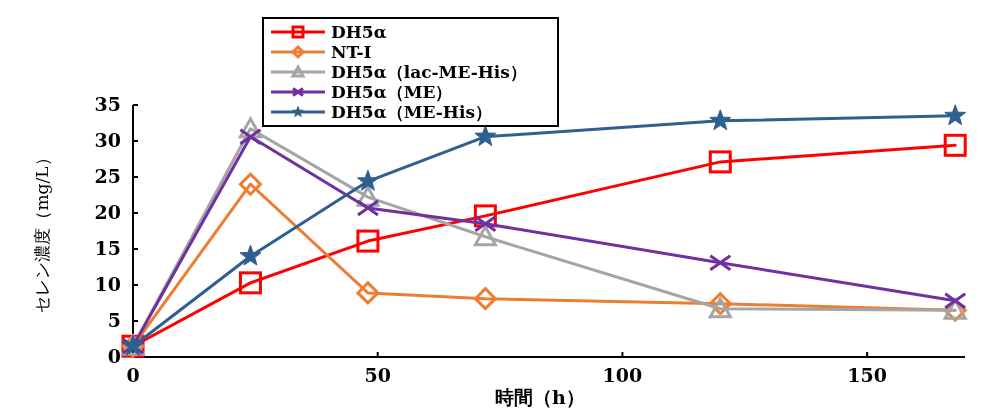  I want to click on legend-label: DH5α（lac-ME-His）, so click(429, 72).